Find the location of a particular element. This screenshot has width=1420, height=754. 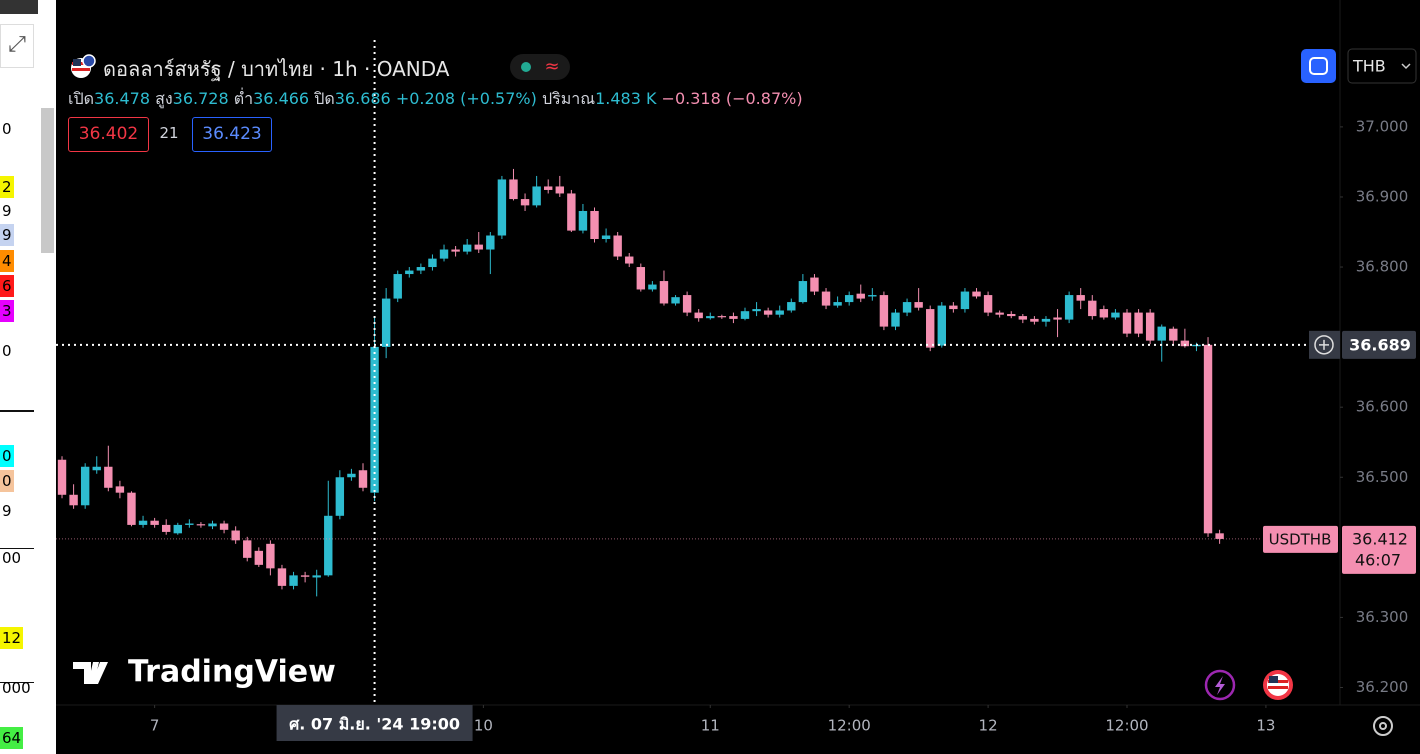

y-tick-label: 36.900 is located at coordinates (1382, 196).